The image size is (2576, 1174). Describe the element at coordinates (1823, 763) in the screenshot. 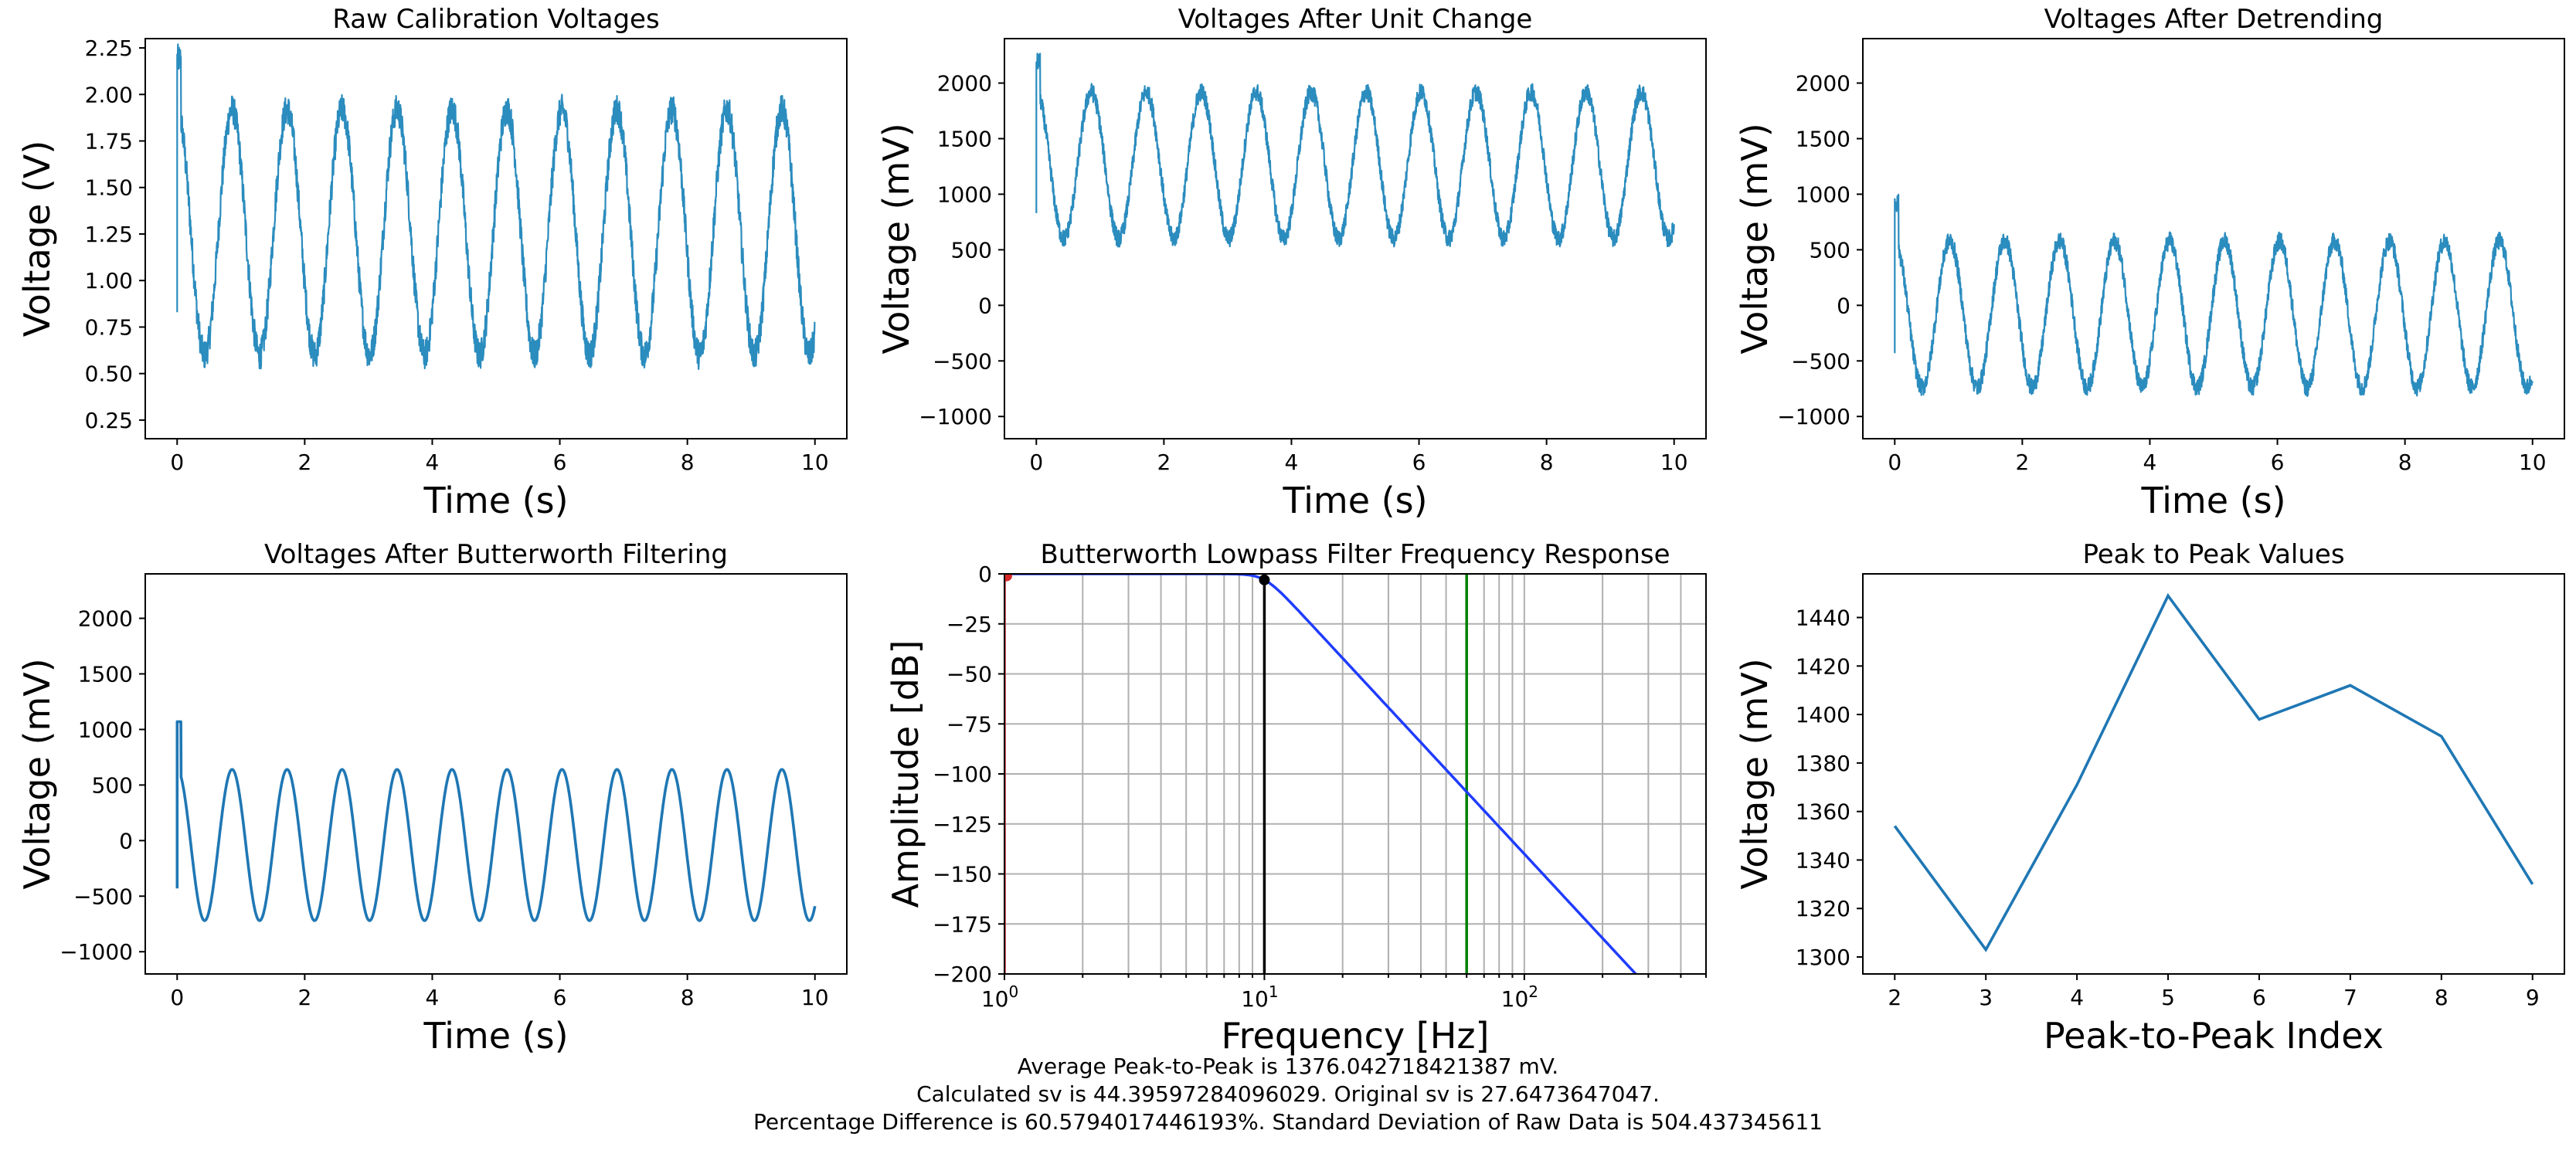

I see `y-tick-label: 1380` at that location.